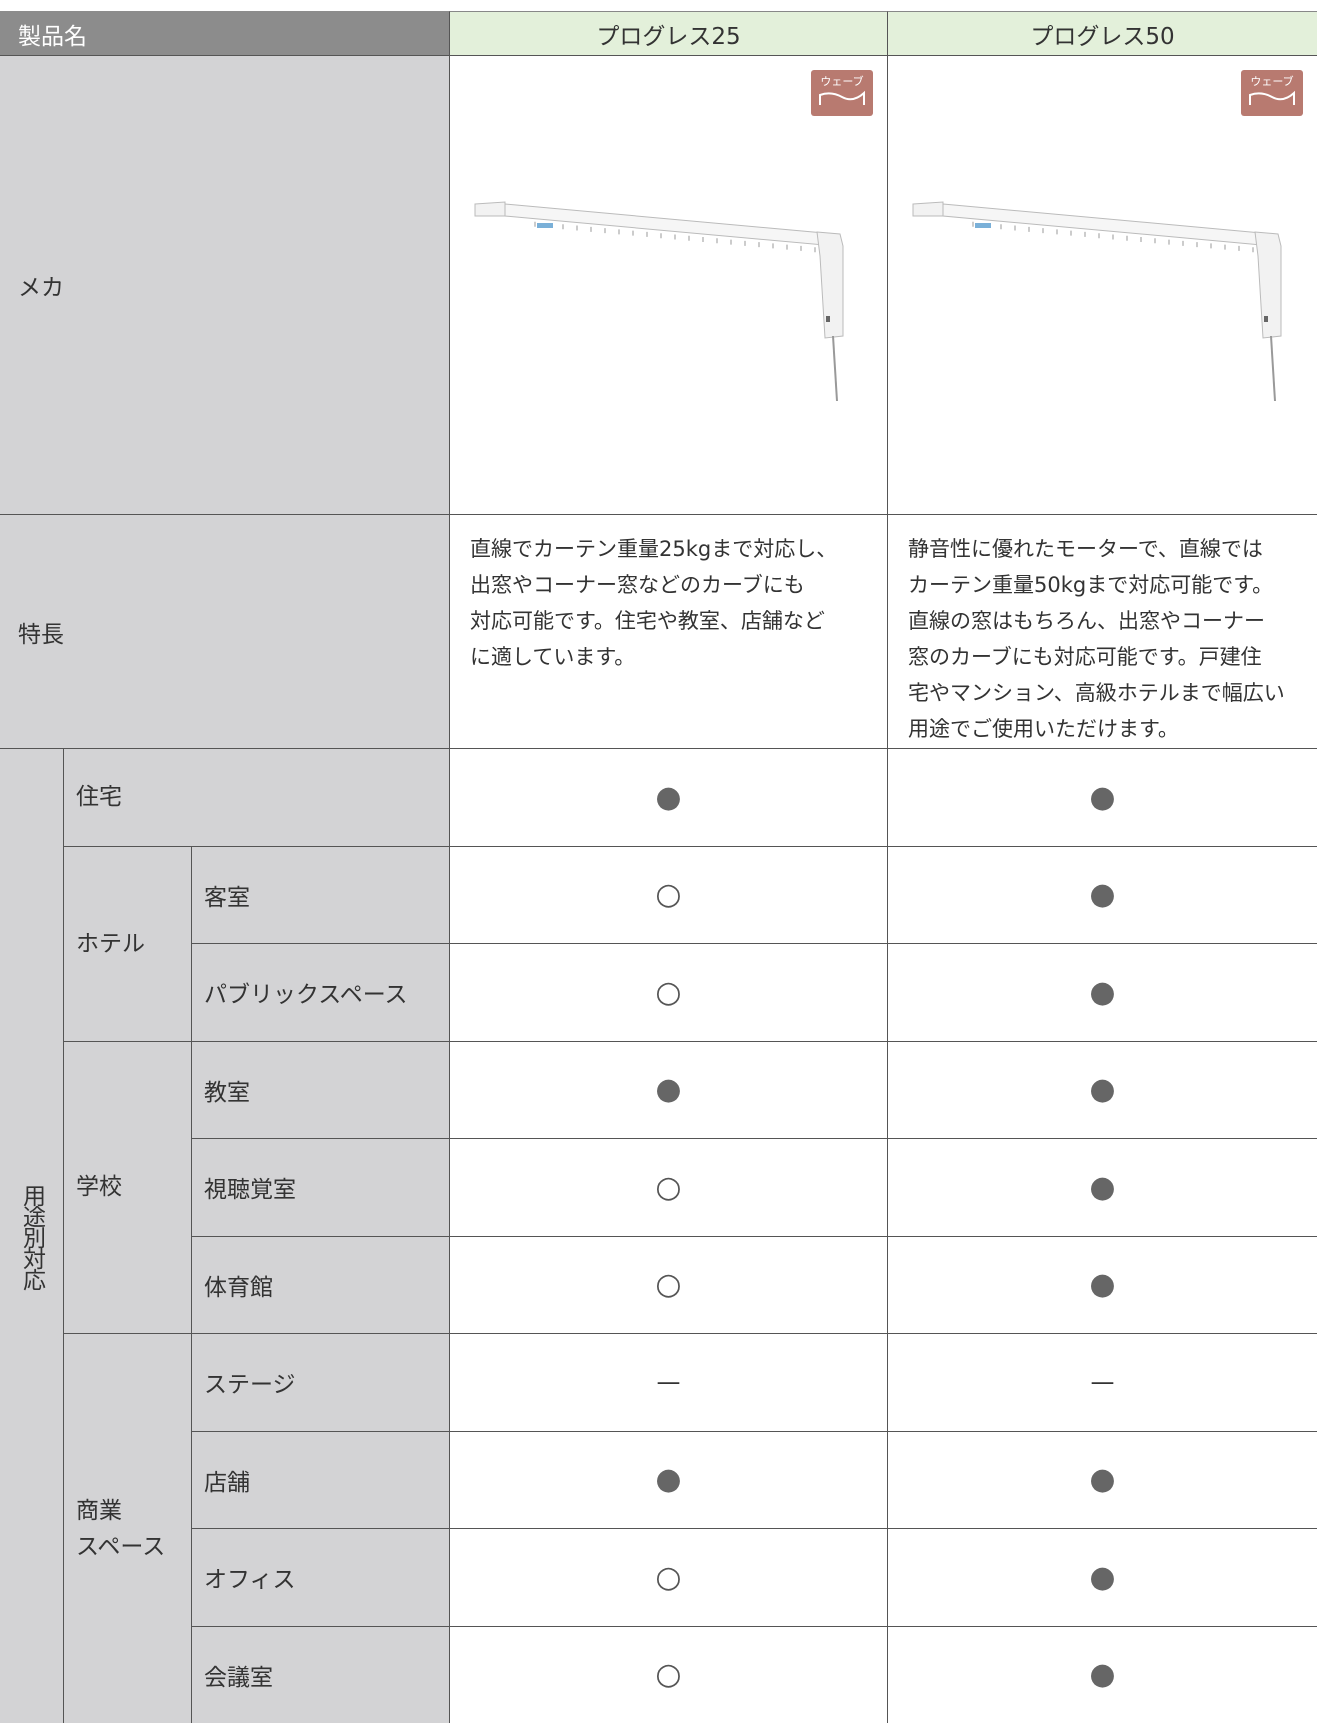 This screenshot has width=1317, height=1725. I want to click on subcategory-label: 体育館, so click(320, 1284).